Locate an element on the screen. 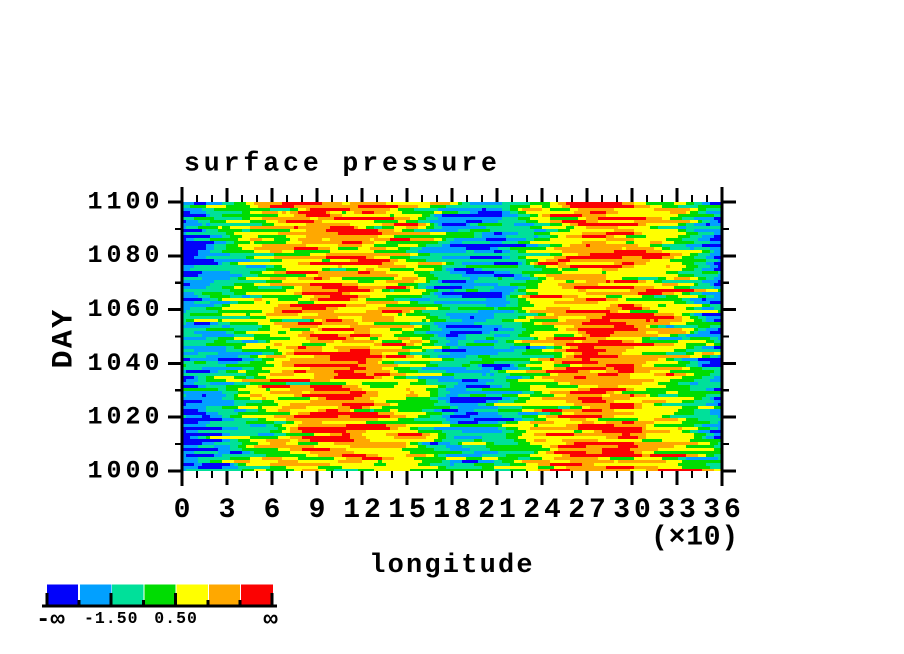 The width and height of the screenshot is (904, 654). svg-text: 12 is located at coordinates (364, 510).